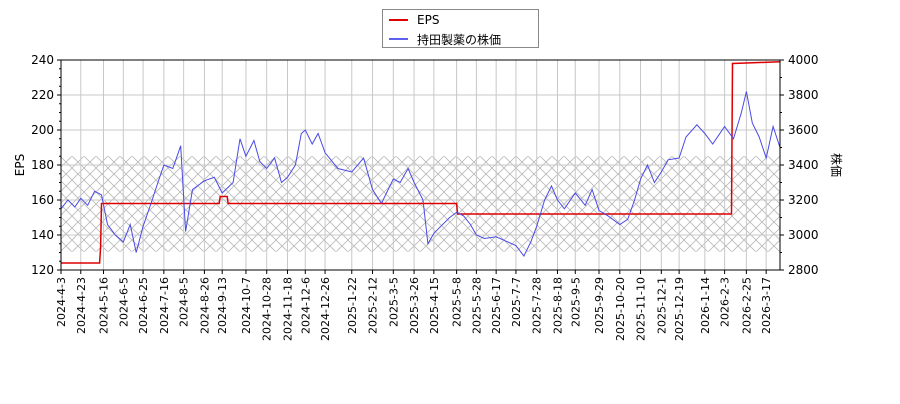 This screenshot has height=404, width=900. I want to click on x-tick-label: 2026-1-14, so click(705, 305).